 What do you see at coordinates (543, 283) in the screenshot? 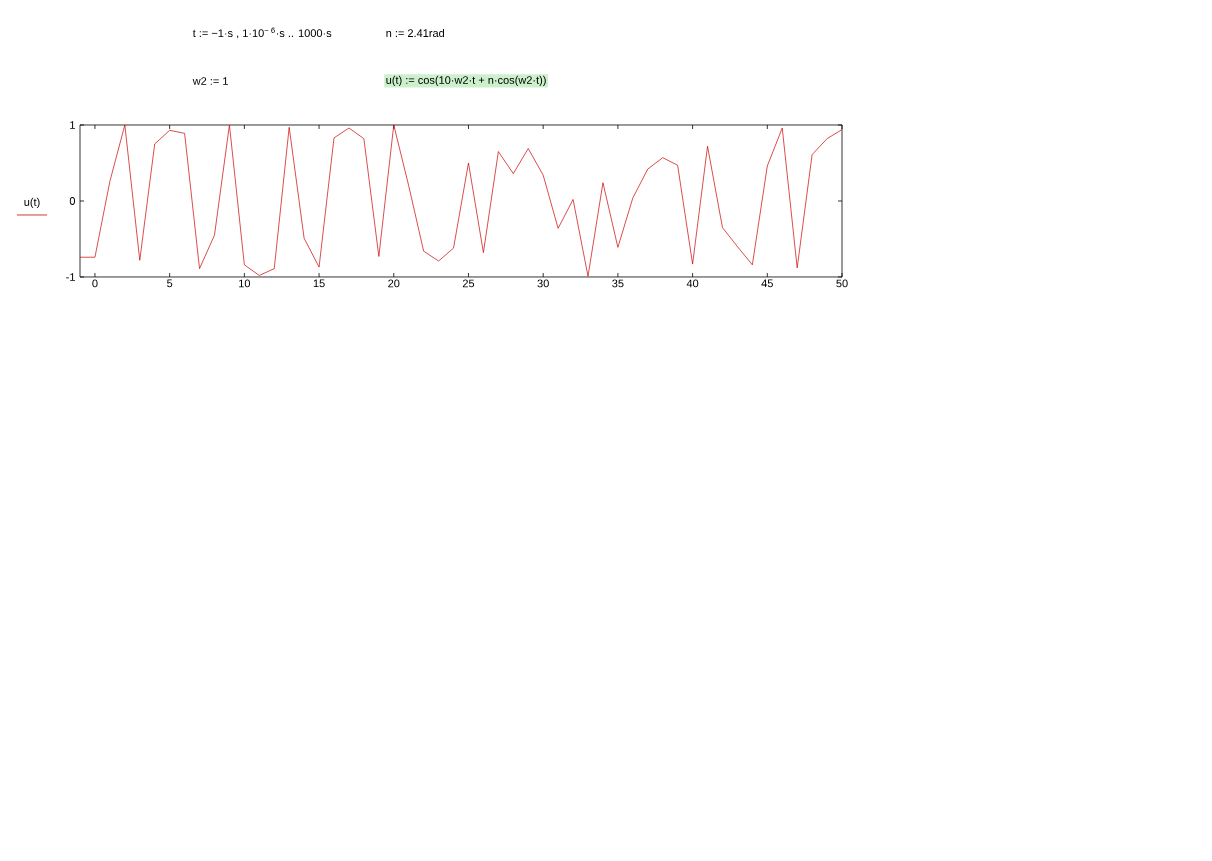
I see `x-tick-label: 30` at bounding box center [543, 283].